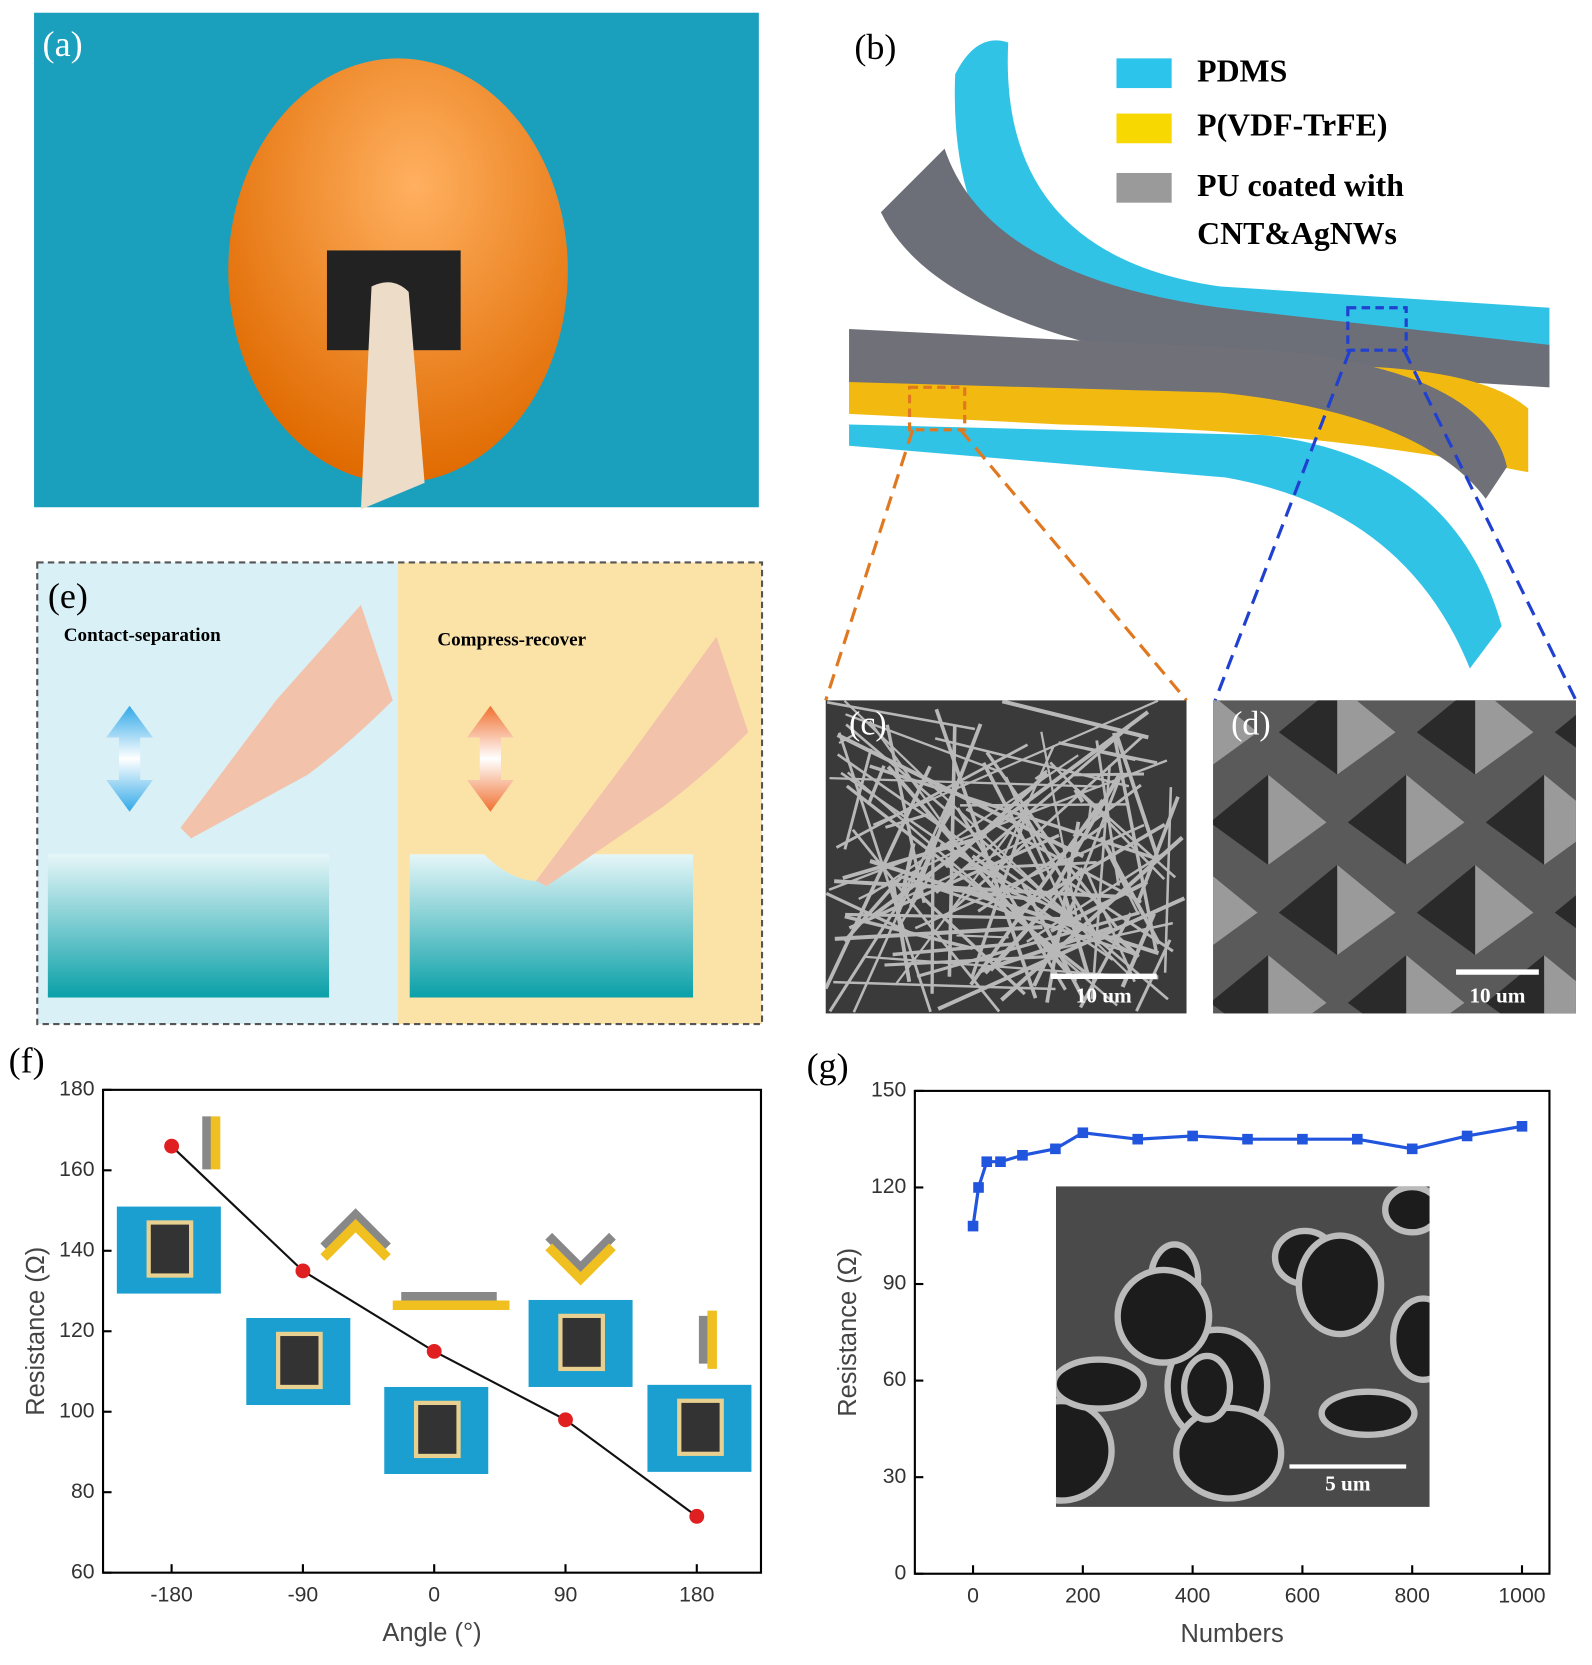 The image size is (1592, 1665). What do you see at coordinates (511, 639) in the screenshot?
I see `mode-label: Compress-recover` at bounding box center [511, 639].